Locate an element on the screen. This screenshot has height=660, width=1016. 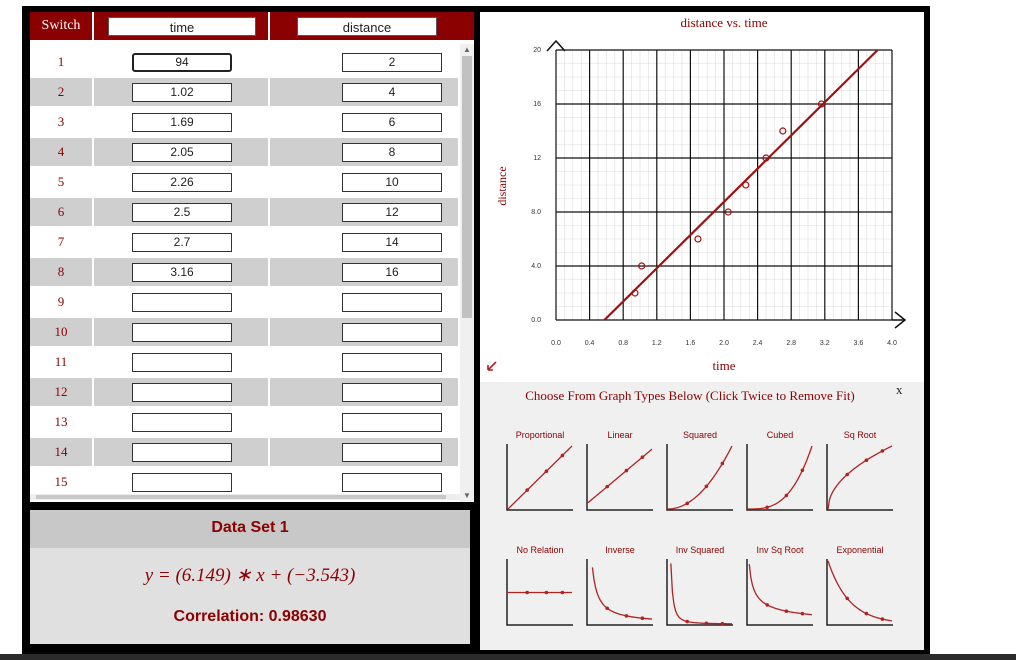
distance-cell: 12 is located at coordinates (364, 212).